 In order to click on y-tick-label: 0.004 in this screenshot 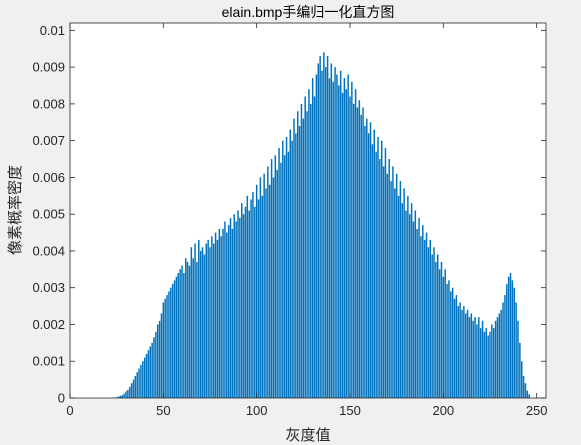, I will do `click(48, 250)`.